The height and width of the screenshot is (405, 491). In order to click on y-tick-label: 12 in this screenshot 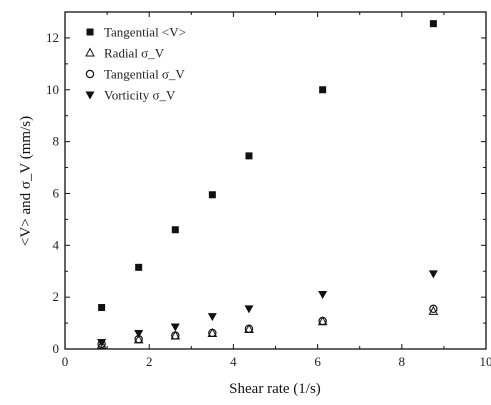, I will do `click(52, 37)`.